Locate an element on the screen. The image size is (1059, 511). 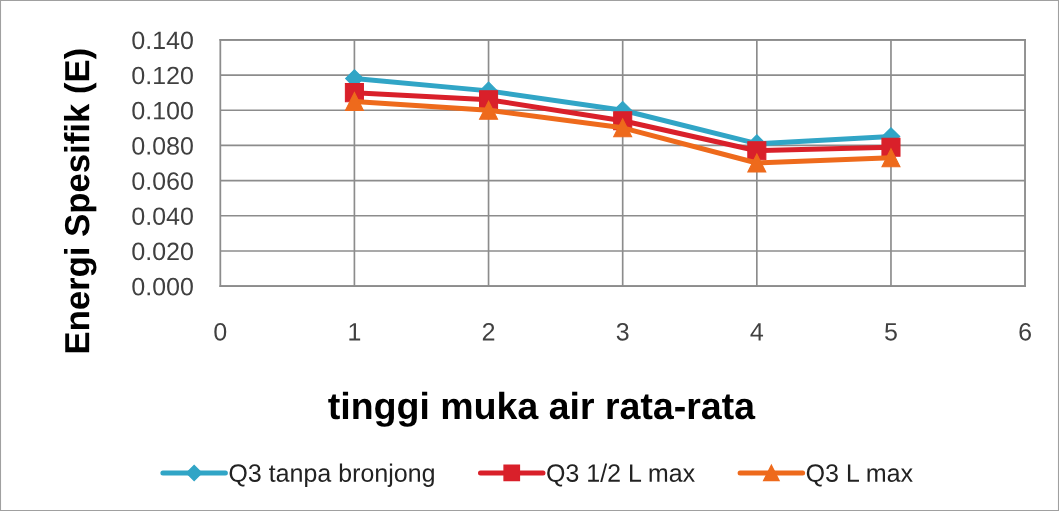
y-tick-label: 0.120 is located at coordinates (162, 75).